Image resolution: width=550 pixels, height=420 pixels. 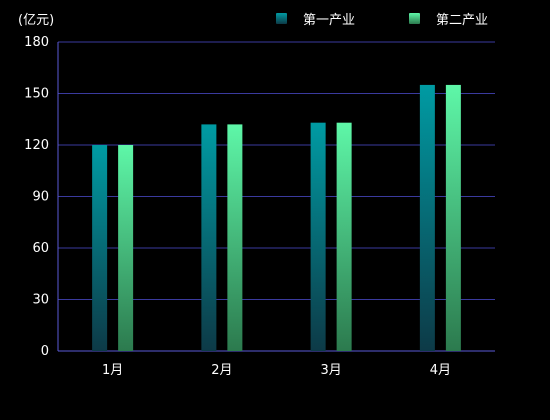 I want to click on y-axis-unit-label: (亿元), so click(x=36, y=20).